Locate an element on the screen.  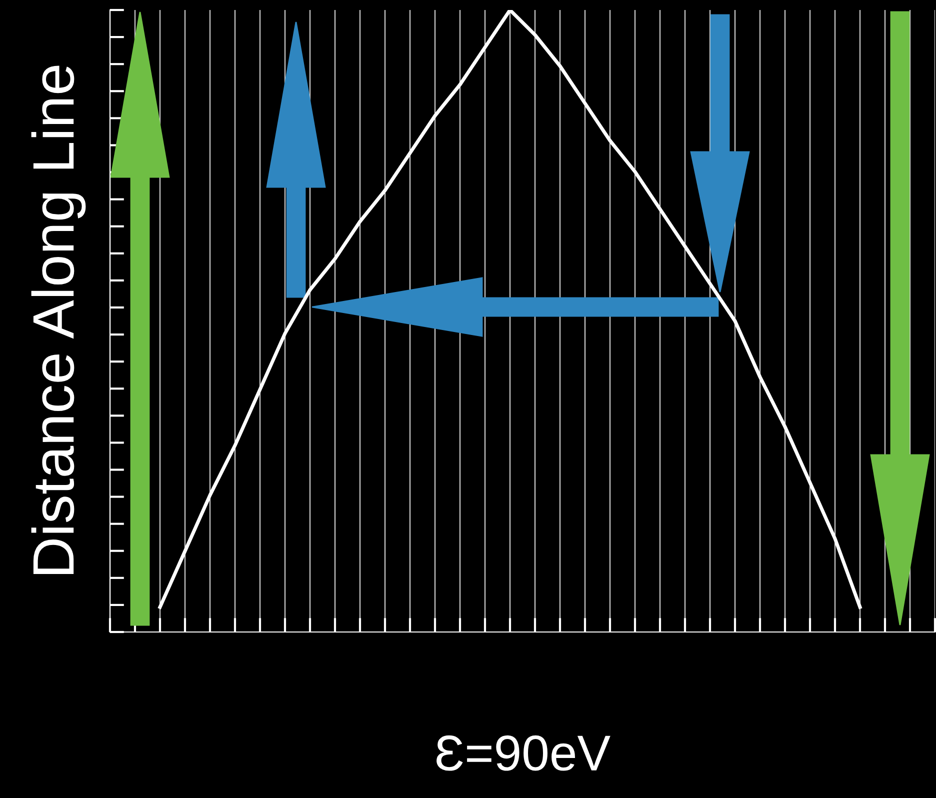
y-axis-title: Distance Along Line is located at coordinates (58, 320).